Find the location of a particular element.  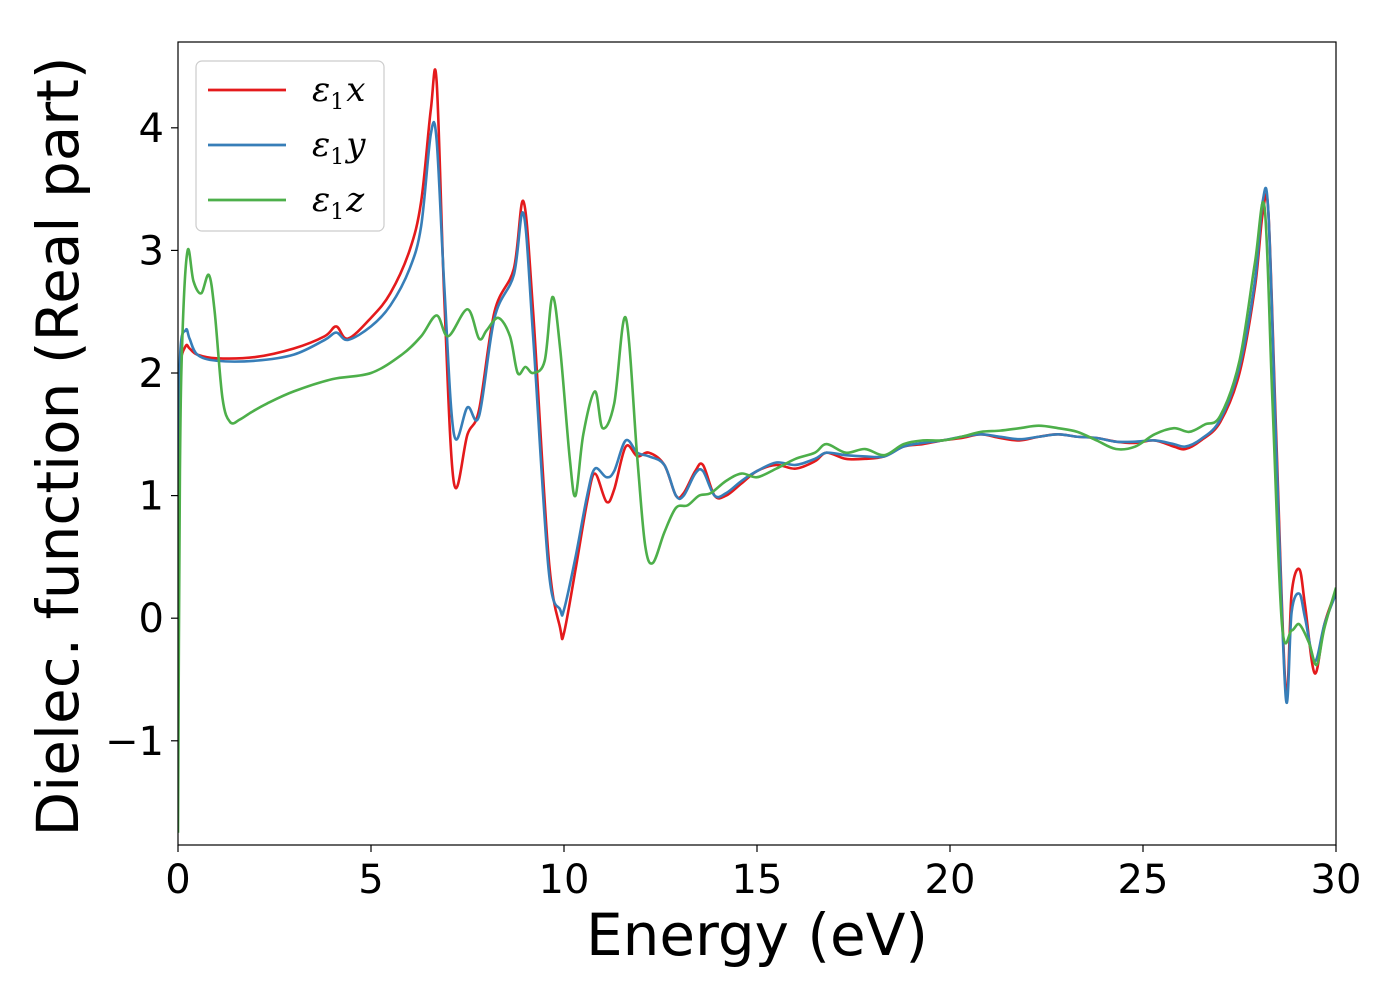

y-tick-label: 3 is located at coordinates (151, 251).